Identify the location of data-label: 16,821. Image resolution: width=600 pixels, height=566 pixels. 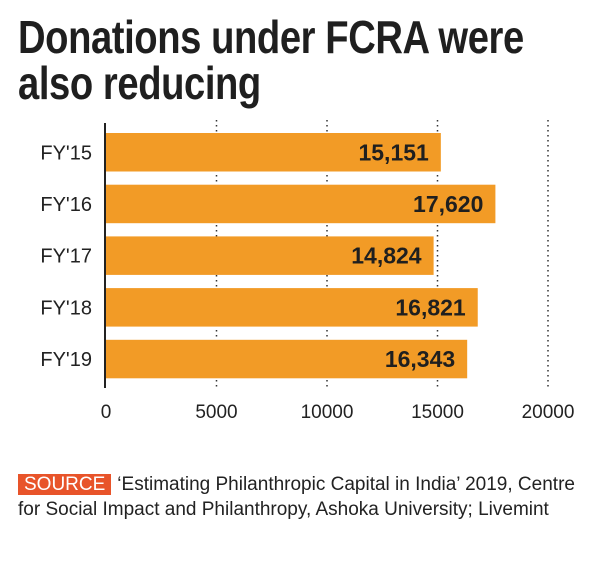
(430, 307).